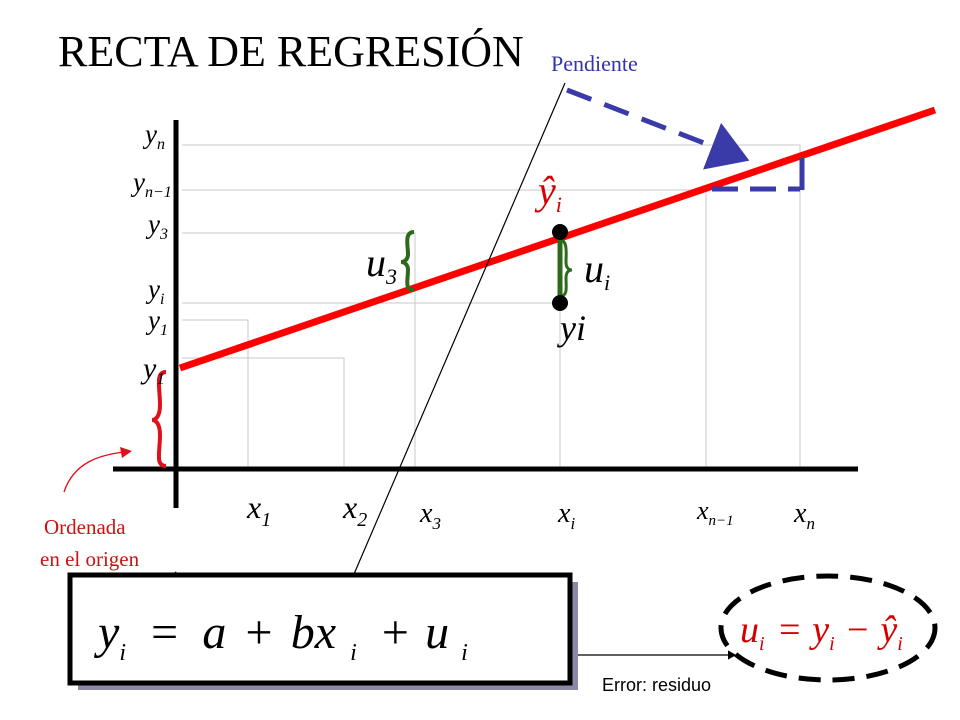 The width and height of the screenshot is (960, 720). What do you see at coordinates (530, 511) in the screenshot?
I see `x-tick-labels: x1 x2 x3 xi xn−1 xn` at bounding box center [530, 511].